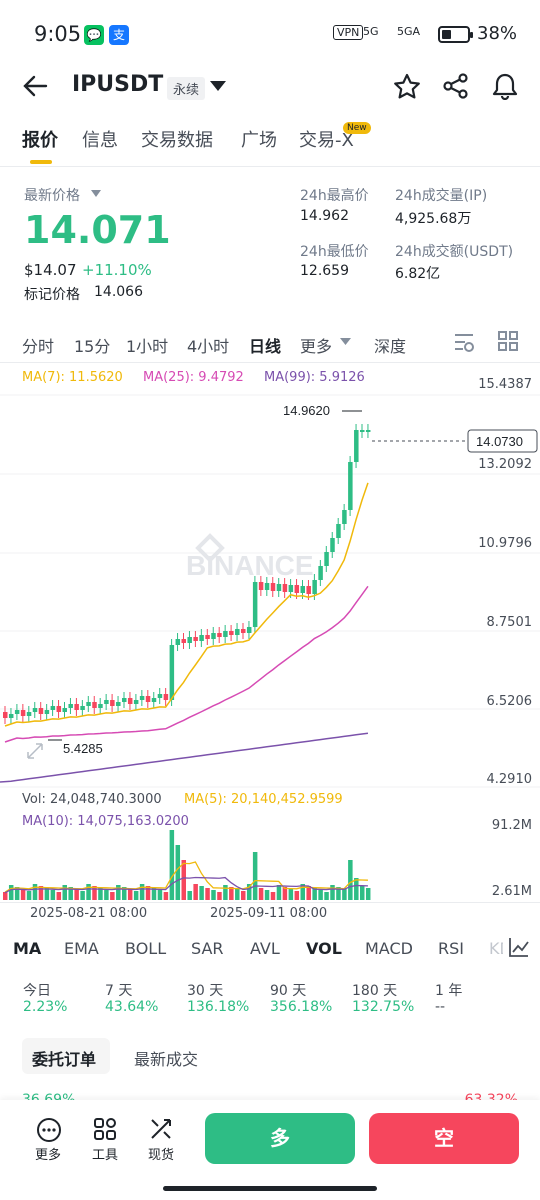  Describe the element at coordinates (89, 913) in the screenshot. I see `date-label: 2025-08-21 08:00` at that location.